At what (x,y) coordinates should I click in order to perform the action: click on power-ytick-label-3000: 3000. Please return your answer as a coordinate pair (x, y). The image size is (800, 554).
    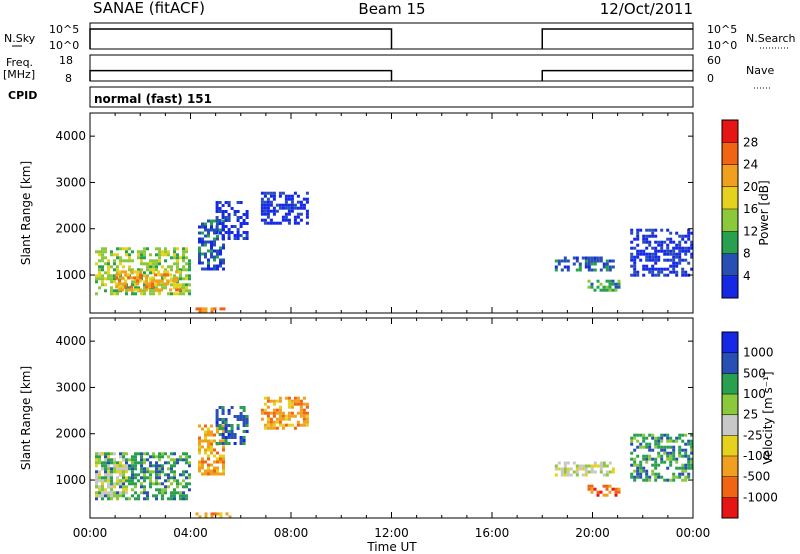
    Looking at the image, I should click on (70, 182).